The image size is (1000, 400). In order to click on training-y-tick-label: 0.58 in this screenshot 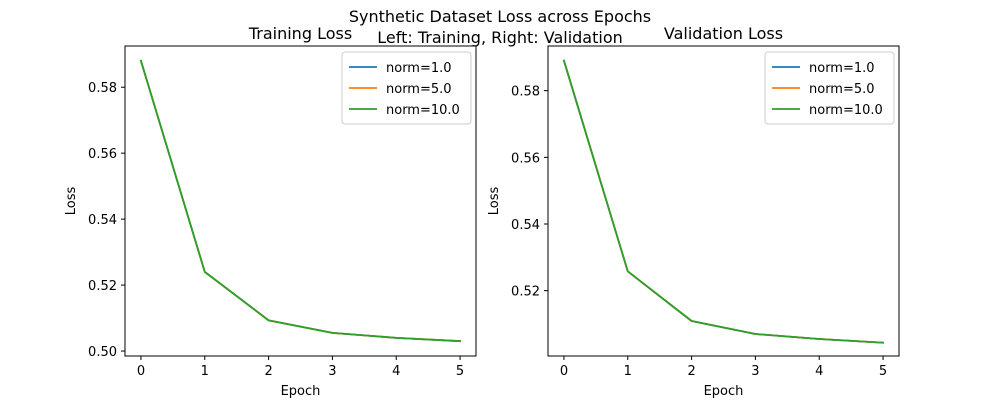, I will do `click(102, 88)`.